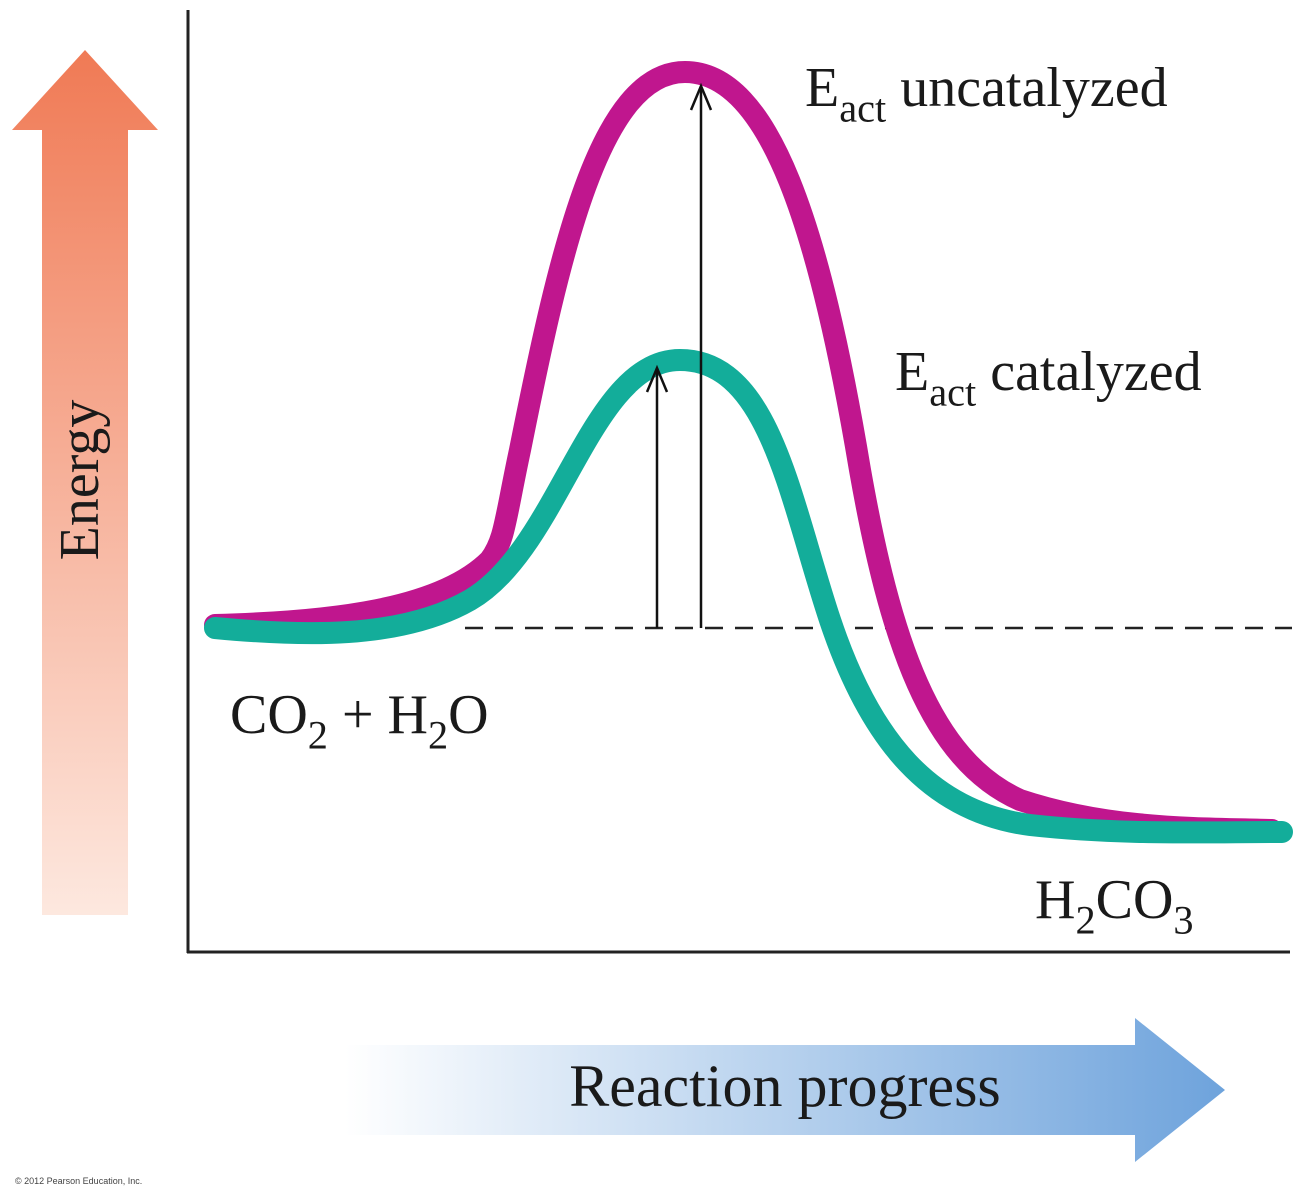  What do you see at coordinates (378, 715) in the screenshot?
I see `label-text: + H` at bounding box center [378, 715].